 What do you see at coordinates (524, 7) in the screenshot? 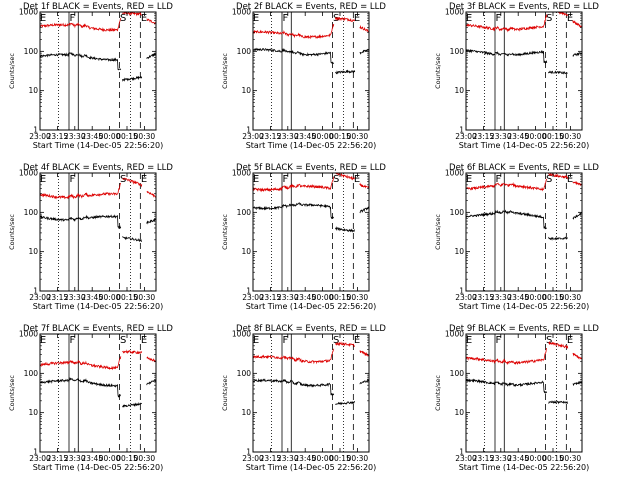
I see `panel-title: Det 3f BLACK = Events, RED = LLD` at bounding box center [524, 7].